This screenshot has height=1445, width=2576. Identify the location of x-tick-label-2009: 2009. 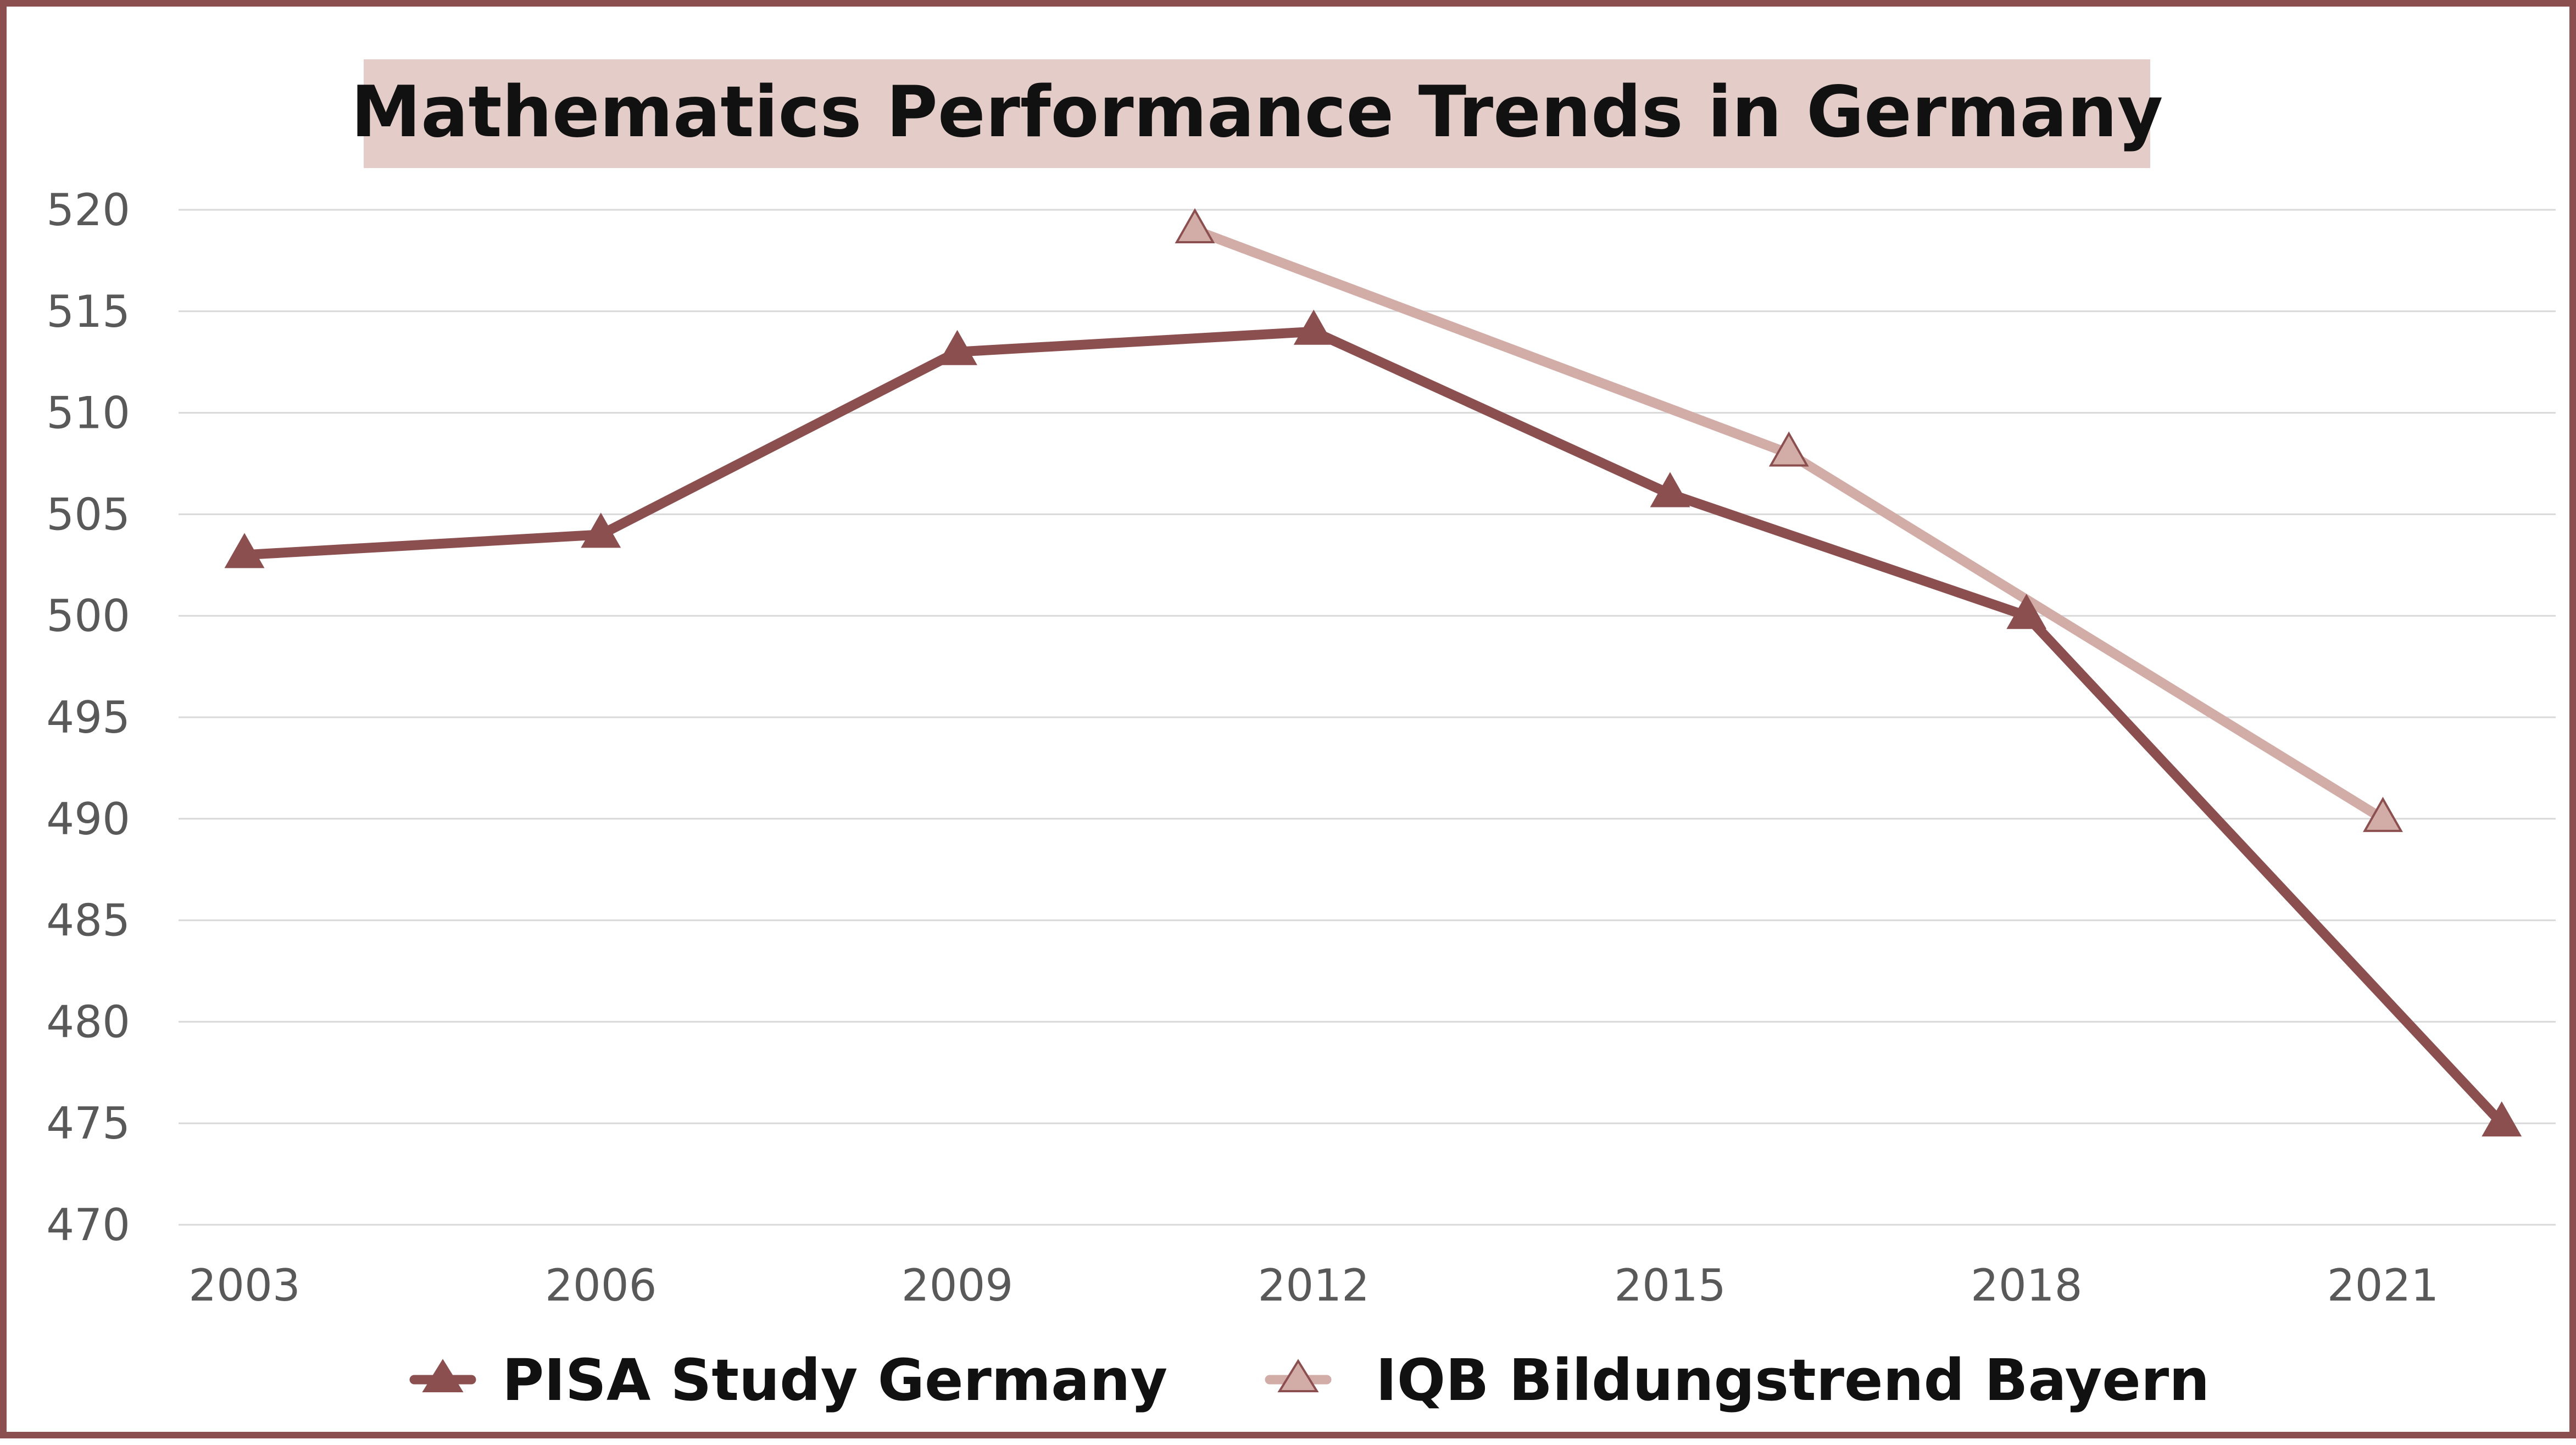
(958, 1285).